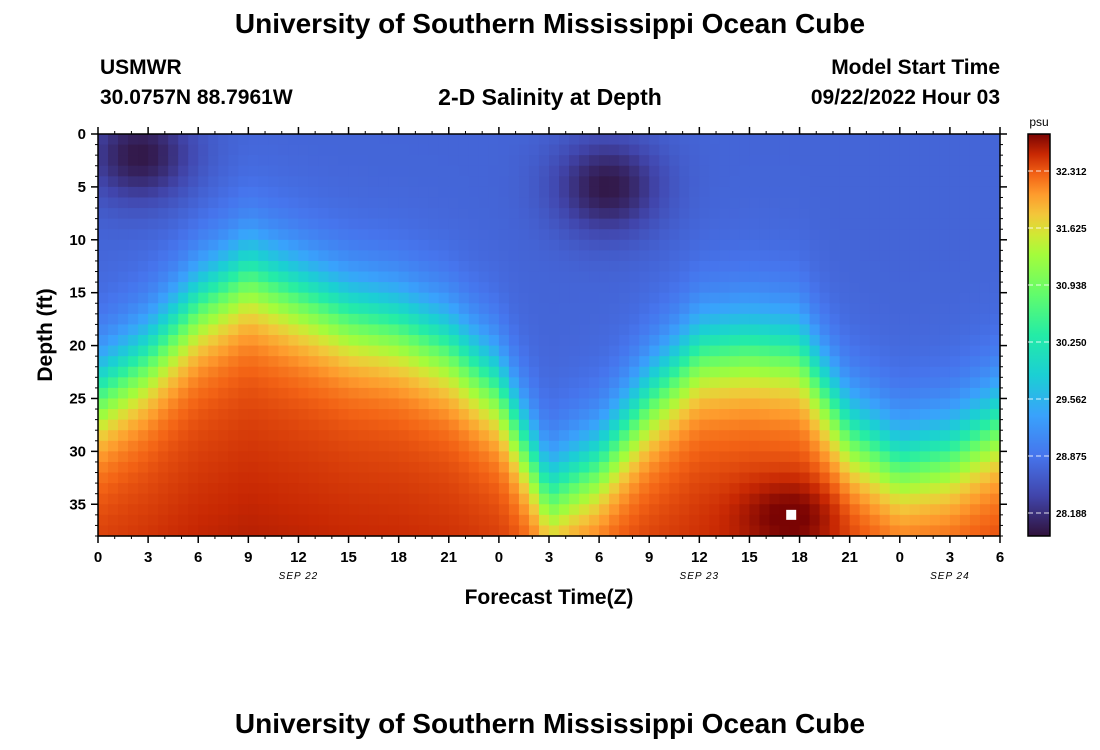 The height and width of the screenshot is (750, 1100). I want to click on colorbar-tick-label: 29.562, so click(1071, 400).